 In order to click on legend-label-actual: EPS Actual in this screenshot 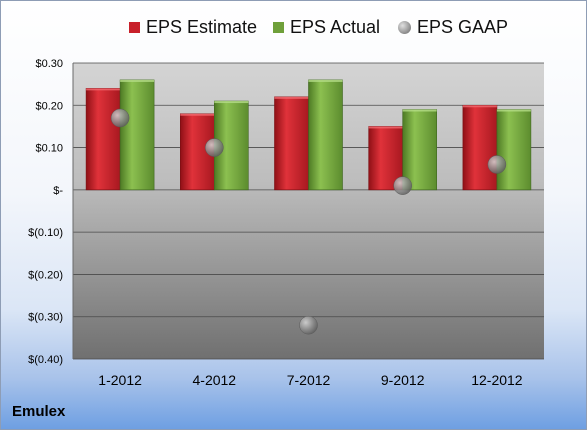, I will do `click(335, 27)`.